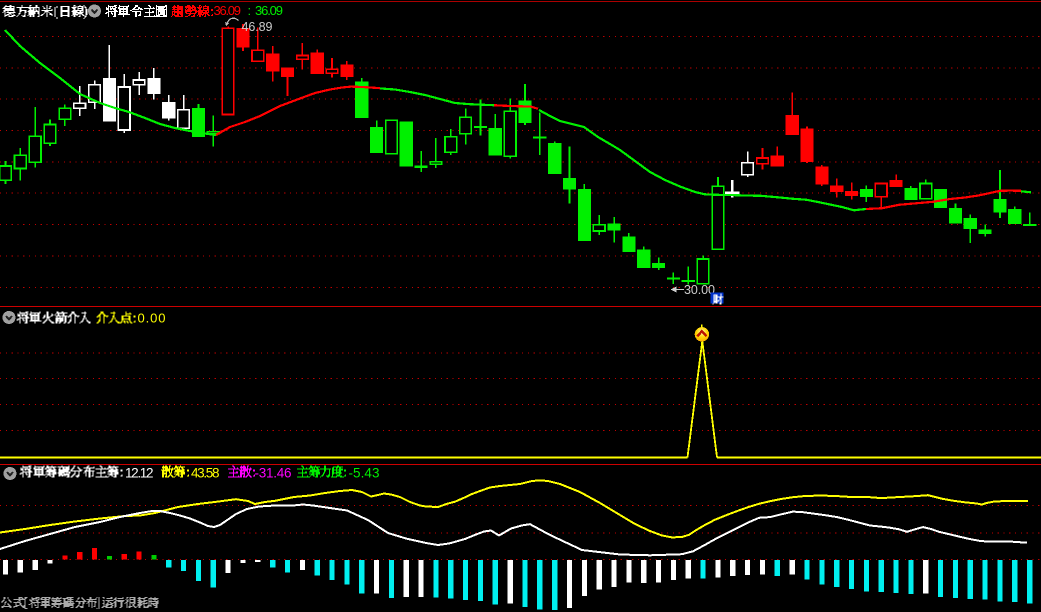 The width and height of the screenshot is (1041, 612). What do you see at coordinates (364, 473) in the screenshot?
I see `svg-text: -5.43` at bounding box center [364, 473].